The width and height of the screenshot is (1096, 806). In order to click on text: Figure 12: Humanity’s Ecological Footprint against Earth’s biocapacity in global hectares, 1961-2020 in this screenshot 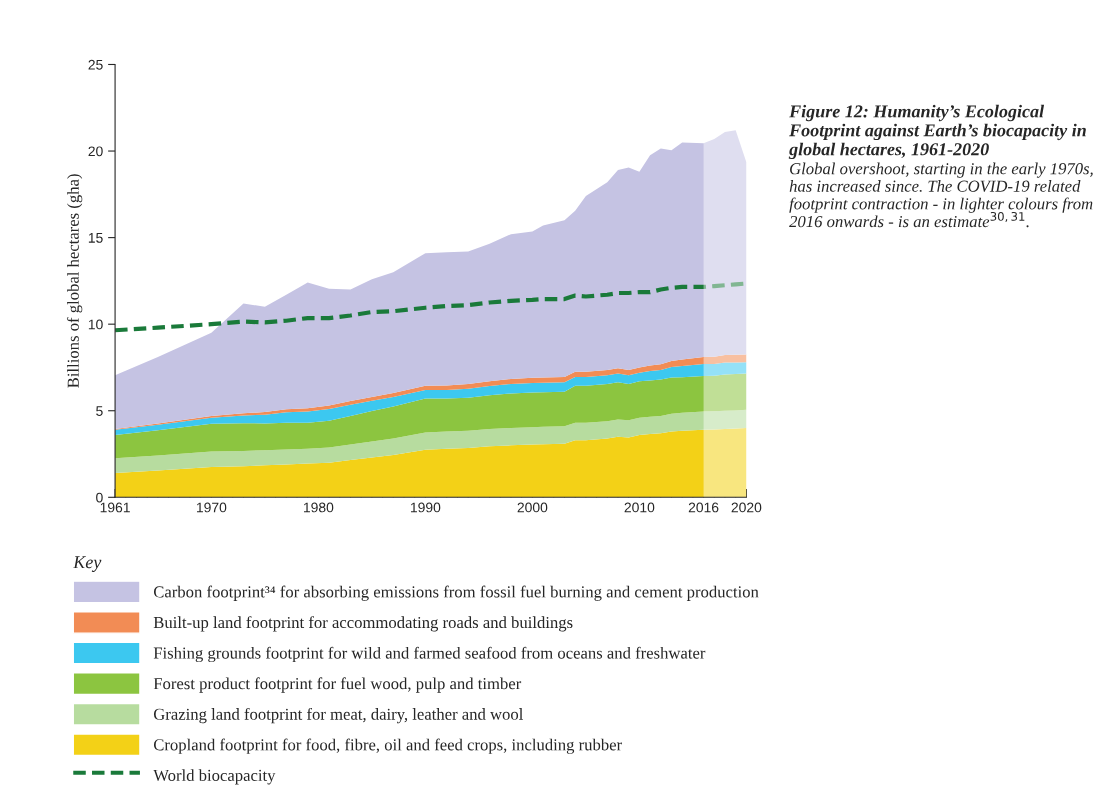, I will do `click(937, 132)`.